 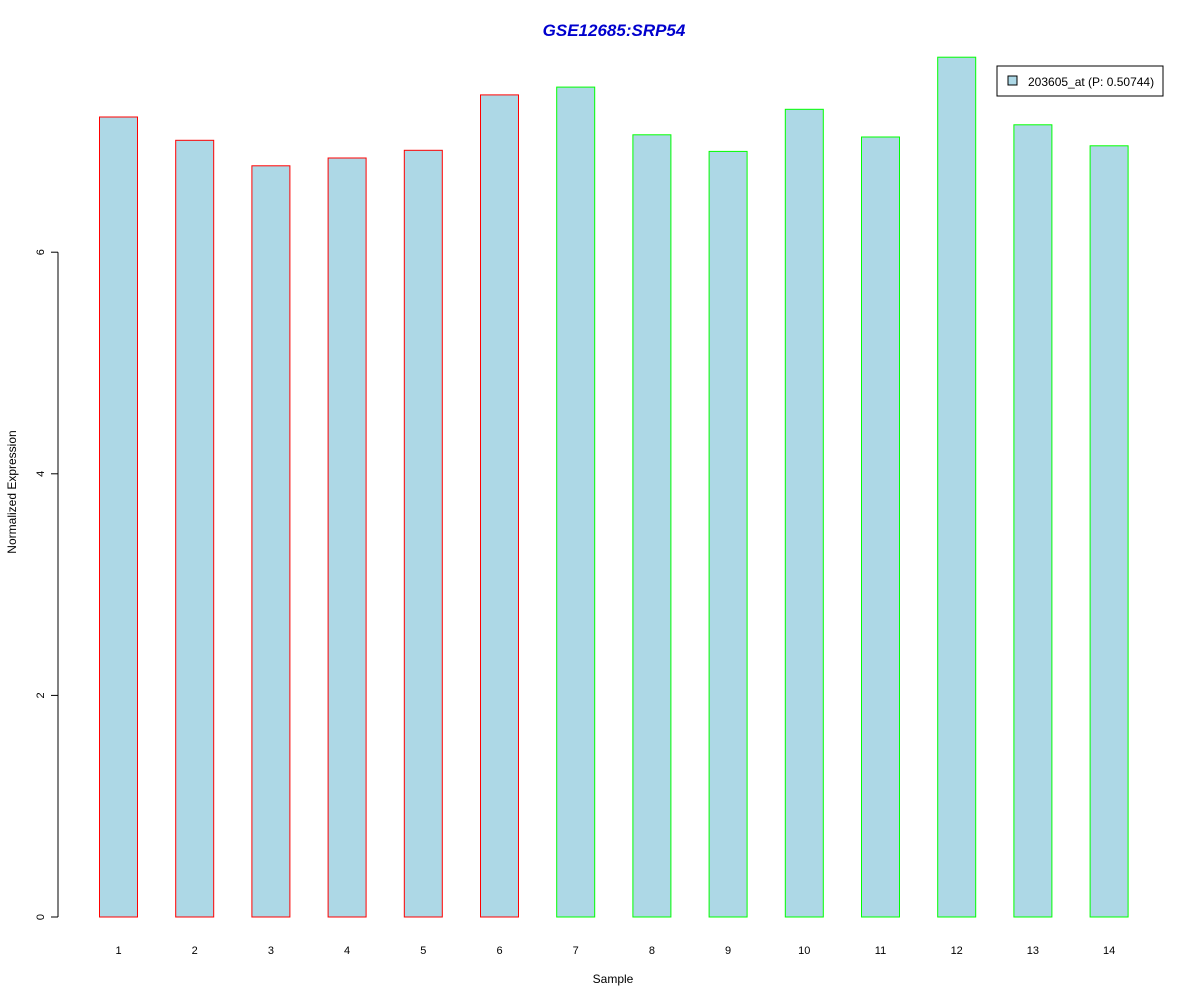 I want to click on y-tick-label-6: 6, so click(x=41, y=252).